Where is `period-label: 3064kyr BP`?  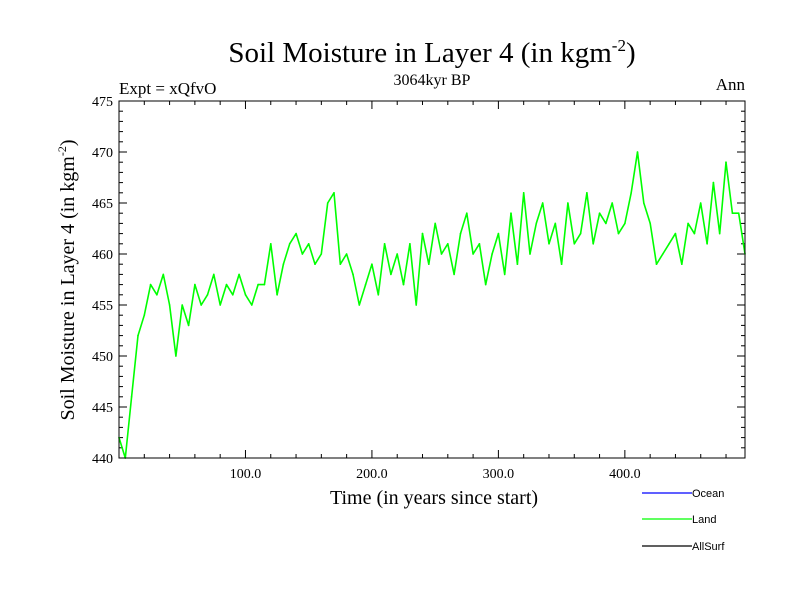 period-label: 3064kyr BP is located at coordinates (432, 80).